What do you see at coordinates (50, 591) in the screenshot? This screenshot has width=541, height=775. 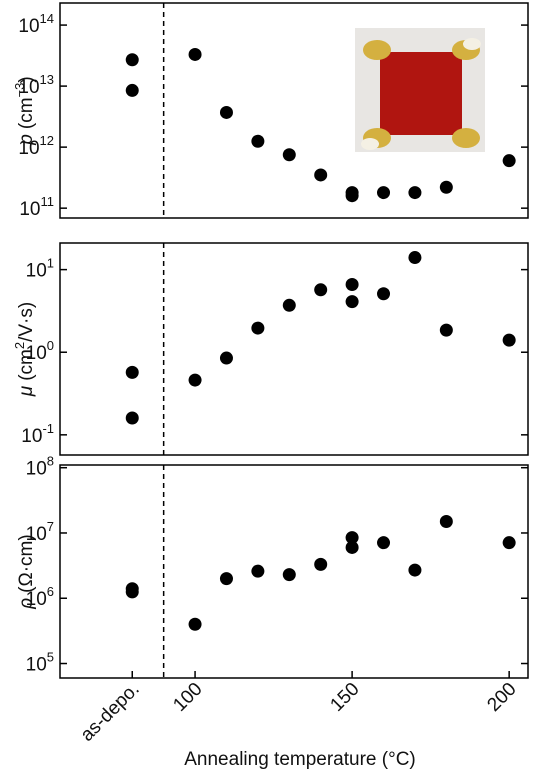 I see `y-tick-exponent: 6` at bounding box center [50, 591].